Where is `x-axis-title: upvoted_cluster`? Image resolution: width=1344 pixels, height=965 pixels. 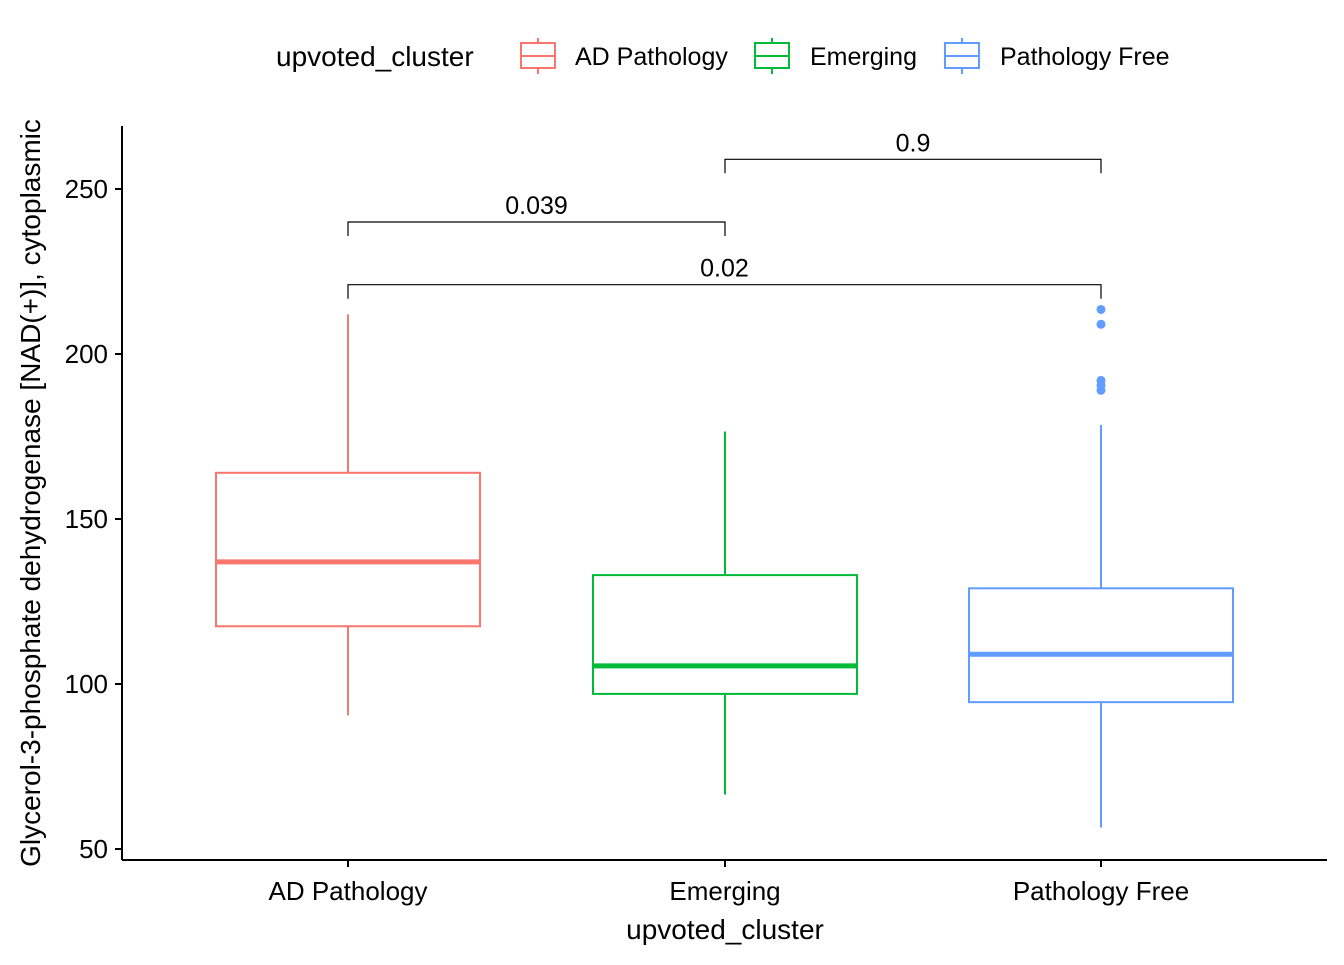
x-axis-title: upvoted_cluster is located at coordinates (725, 929).